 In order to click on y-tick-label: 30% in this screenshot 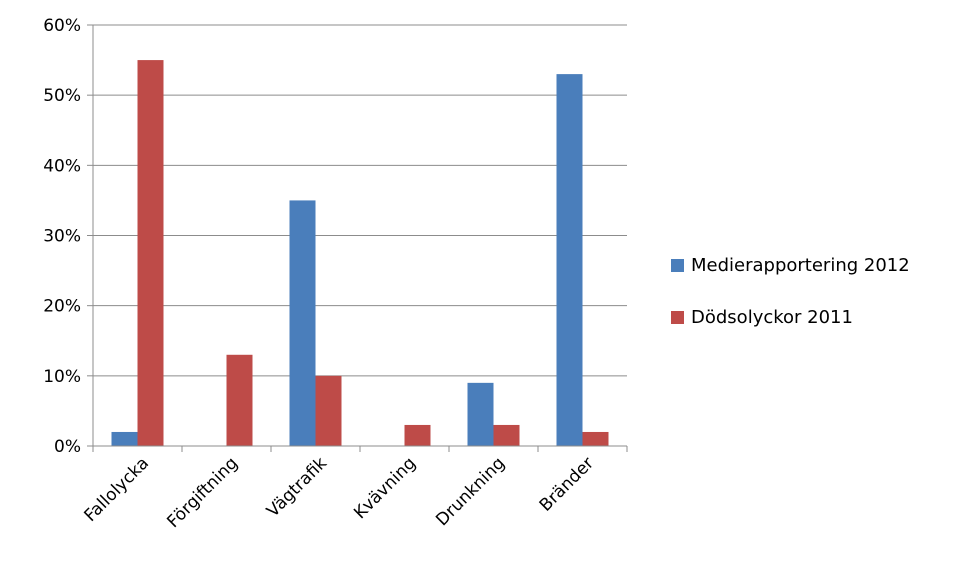, I will do `click(62, 237)`.